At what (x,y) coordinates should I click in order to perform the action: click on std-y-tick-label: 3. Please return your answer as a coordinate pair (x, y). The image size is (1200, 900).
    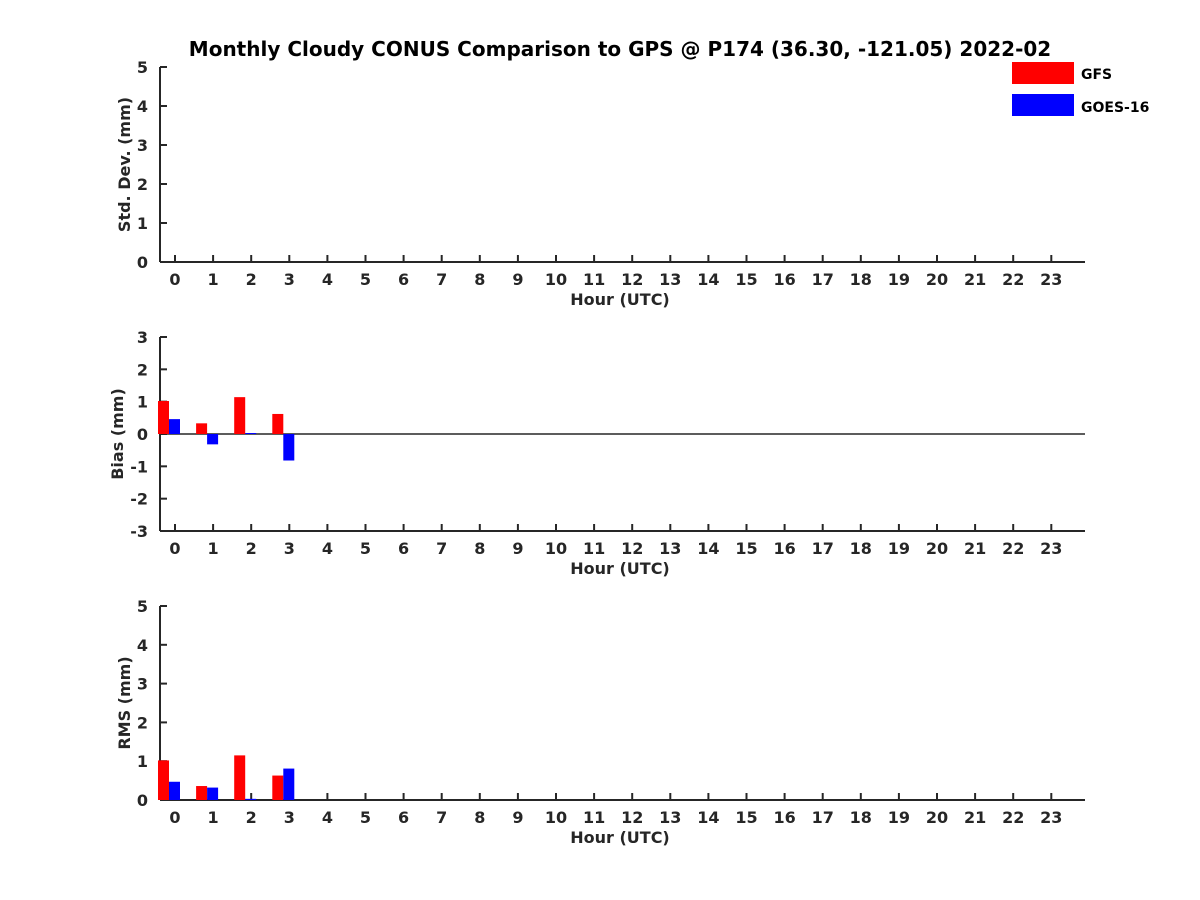
    Looking at the image, I should click on (142, 145).